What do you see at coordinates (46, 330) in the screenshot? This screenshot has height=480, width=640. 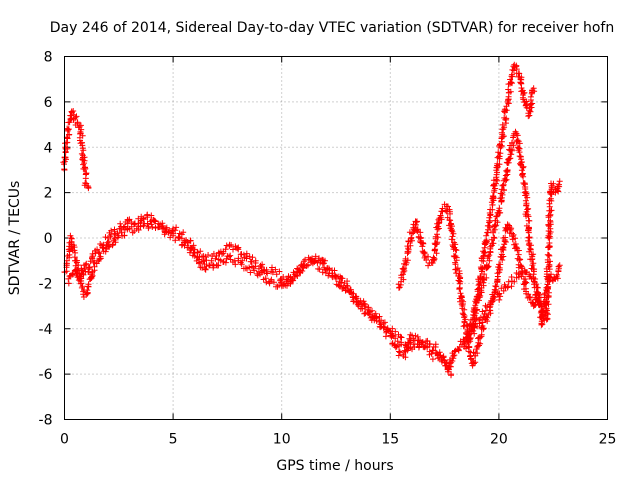 I see `y-tick-label: -4` at bounding box center [46, 330].